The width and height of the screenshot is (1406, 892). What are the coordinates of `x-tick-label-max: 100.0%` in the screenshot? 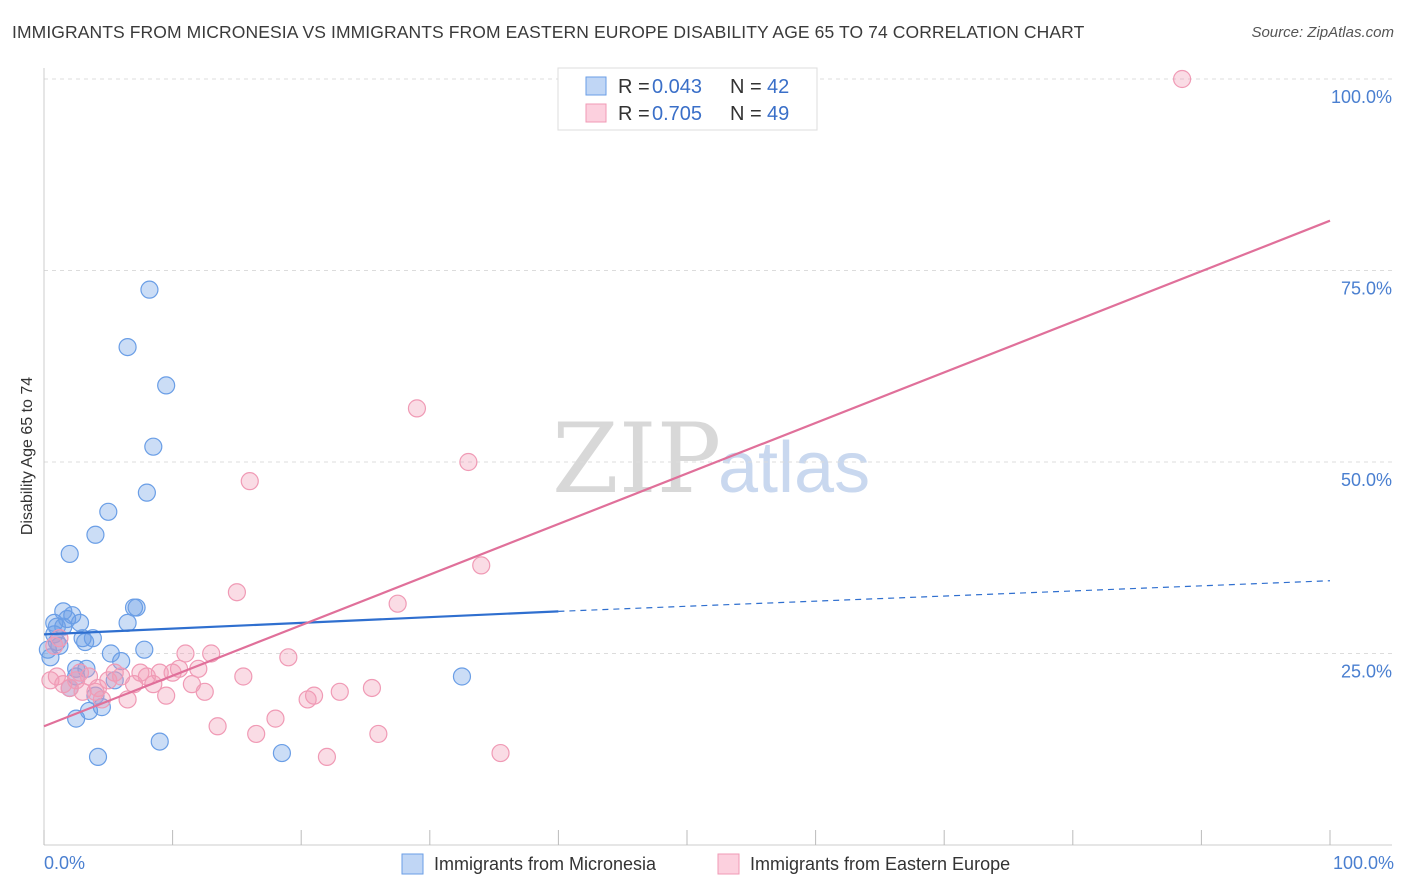 It's located at (1363, 863).